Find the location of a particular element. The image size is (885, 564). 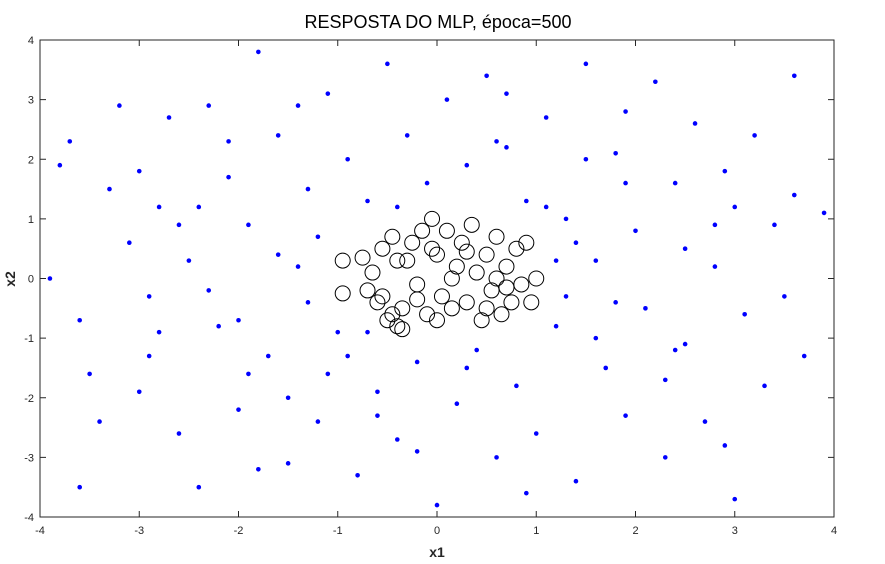

y-tick-label: -2 is located at coordinates (29, 399).